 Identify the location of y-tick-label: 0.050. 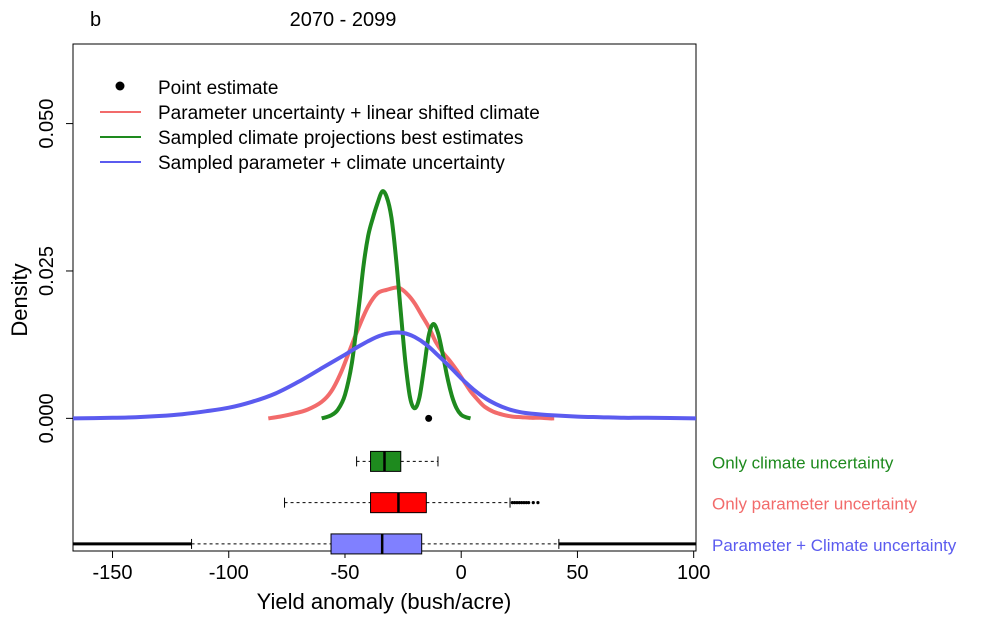
(47, 124).